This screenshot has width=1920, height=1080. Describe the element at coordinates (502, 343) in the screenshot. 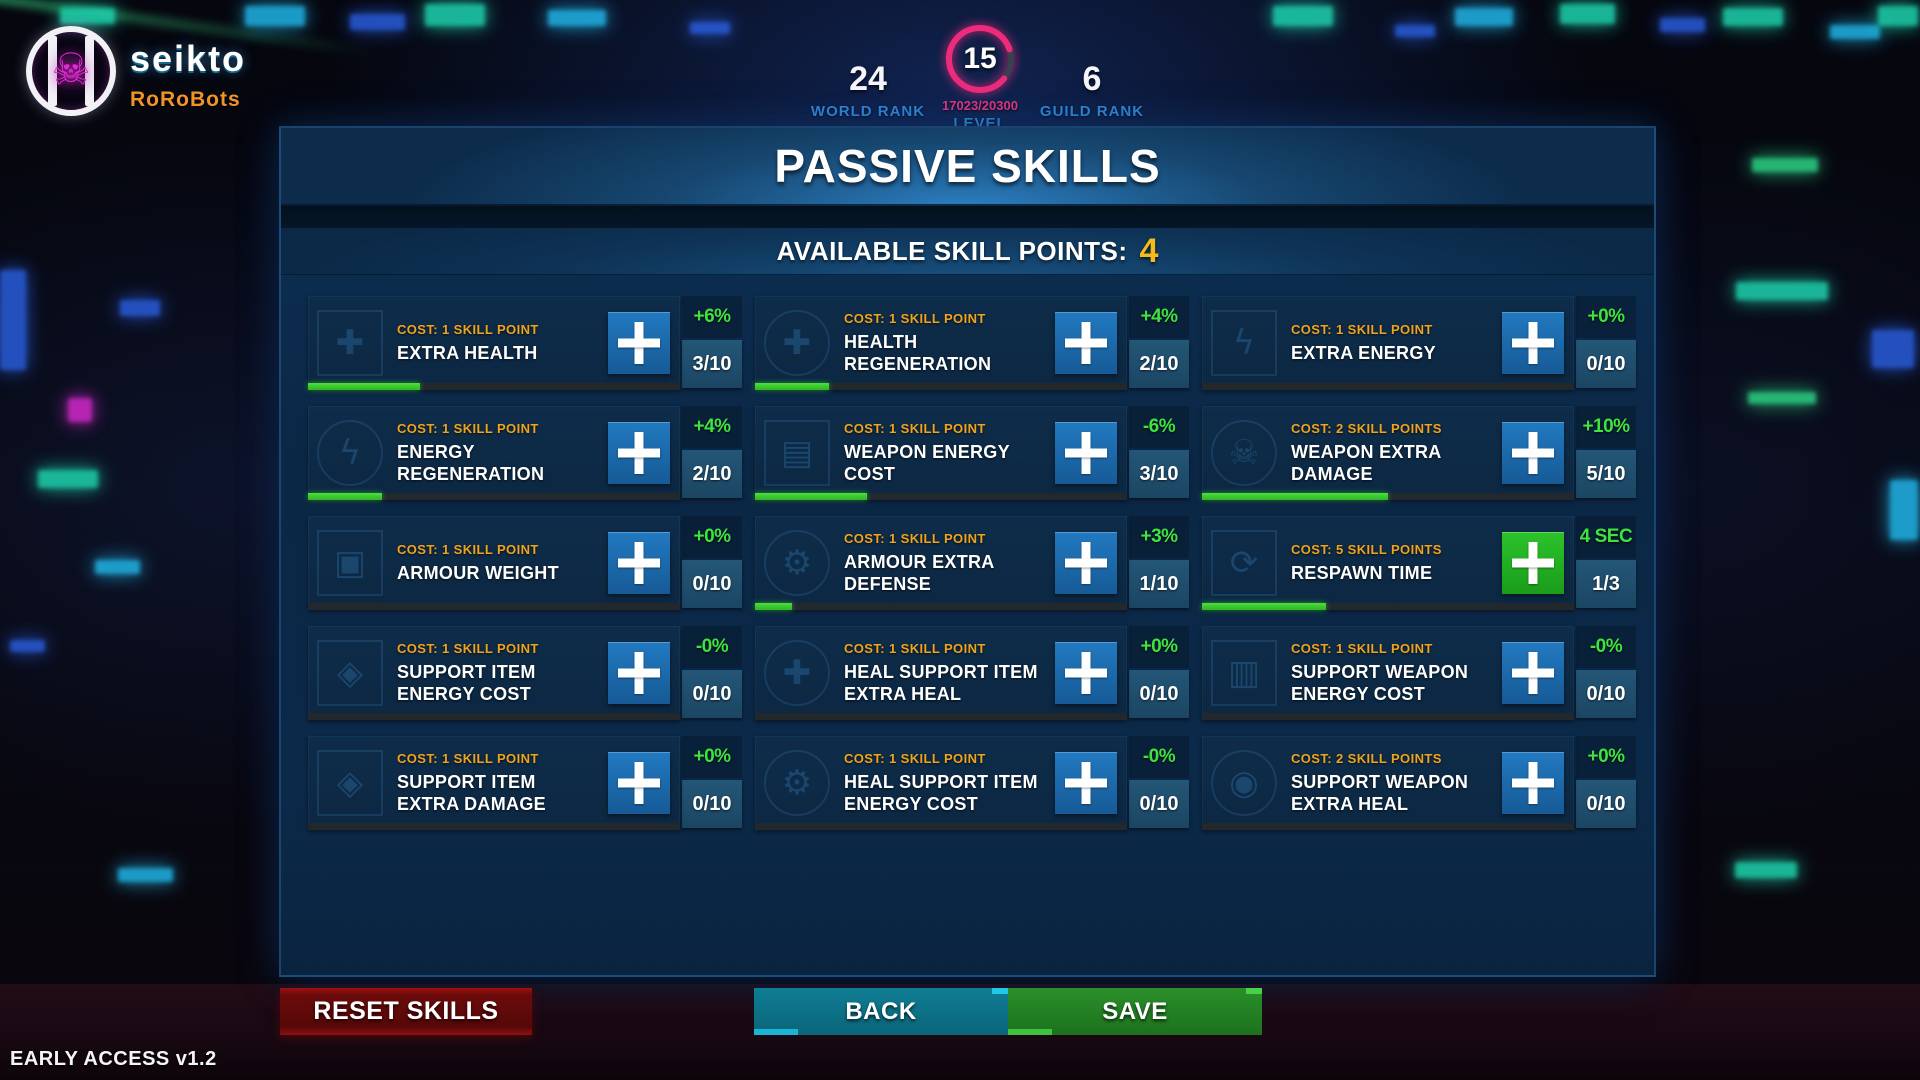

I see `skill-card-text: COST: 1 SKILL POINT EXTRA HEALTH` at that location.